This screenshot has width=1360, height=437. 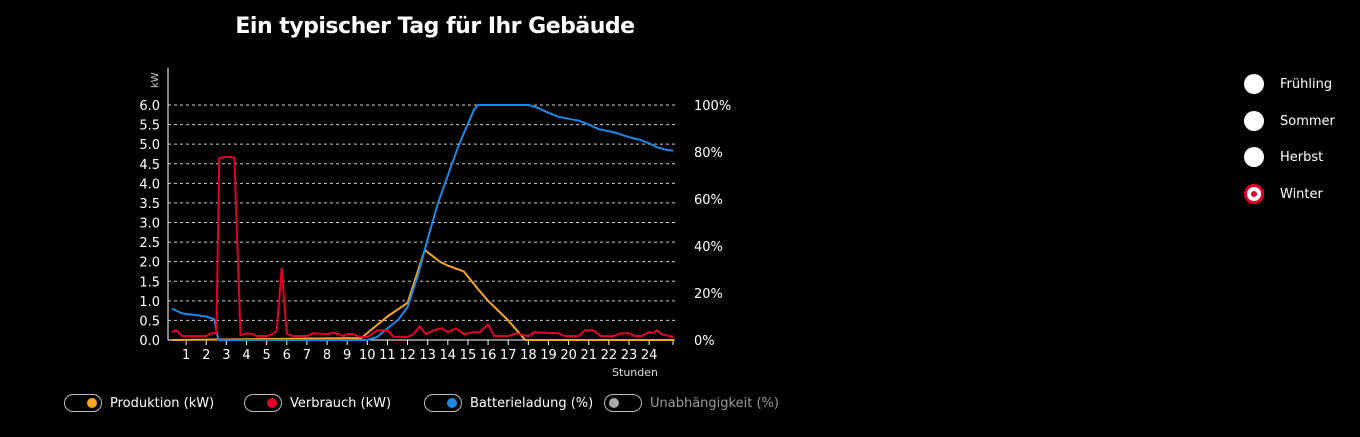 What do you see at coordinates (149, 341) in the screenshot?
I see `y-tick-label: 0.0` at bounding box center [149, 341].